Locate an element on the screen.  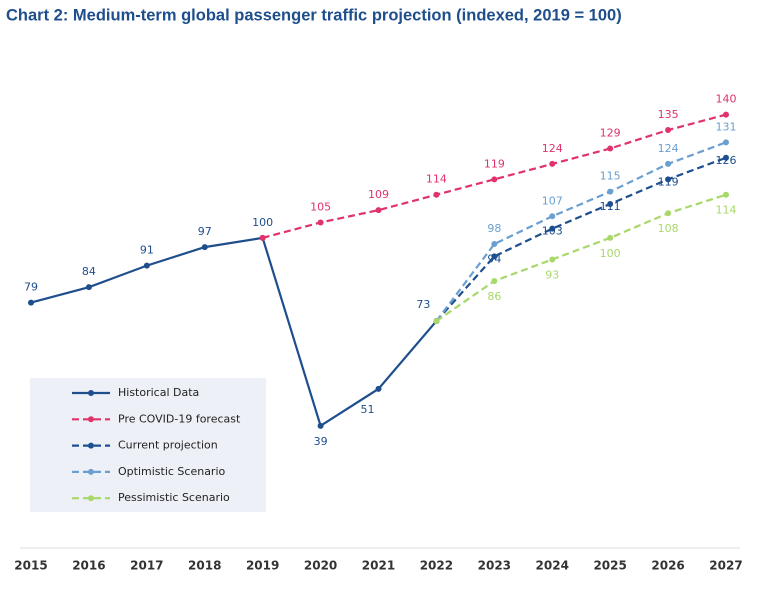
legend-label: Historical Data is located at coordinates (158, 392).